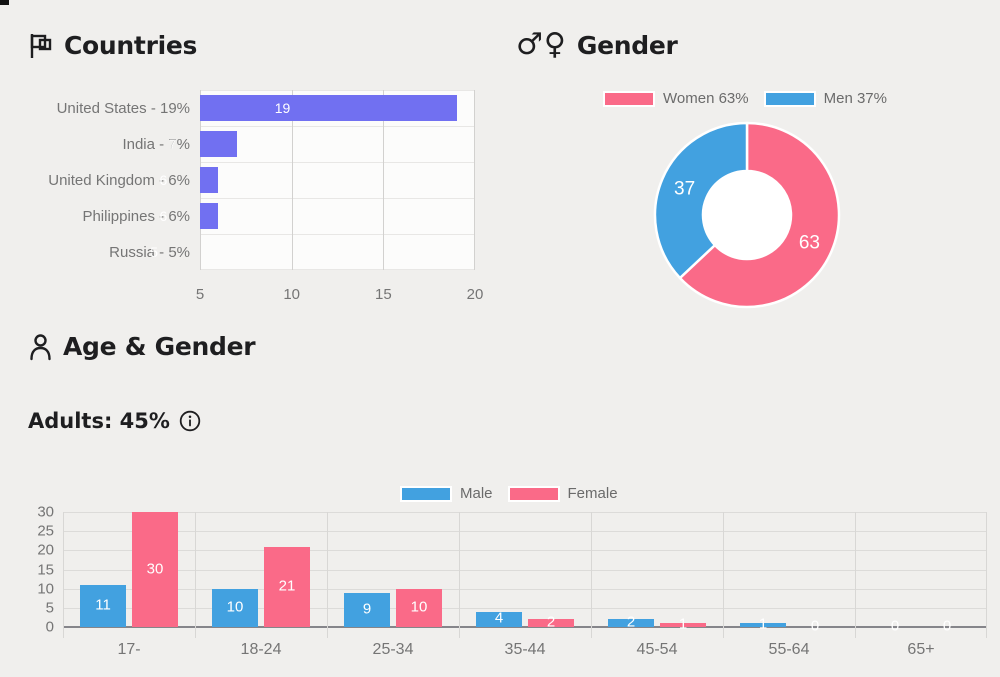  I want to click on bar-value-label: 21, so click(287, 586).